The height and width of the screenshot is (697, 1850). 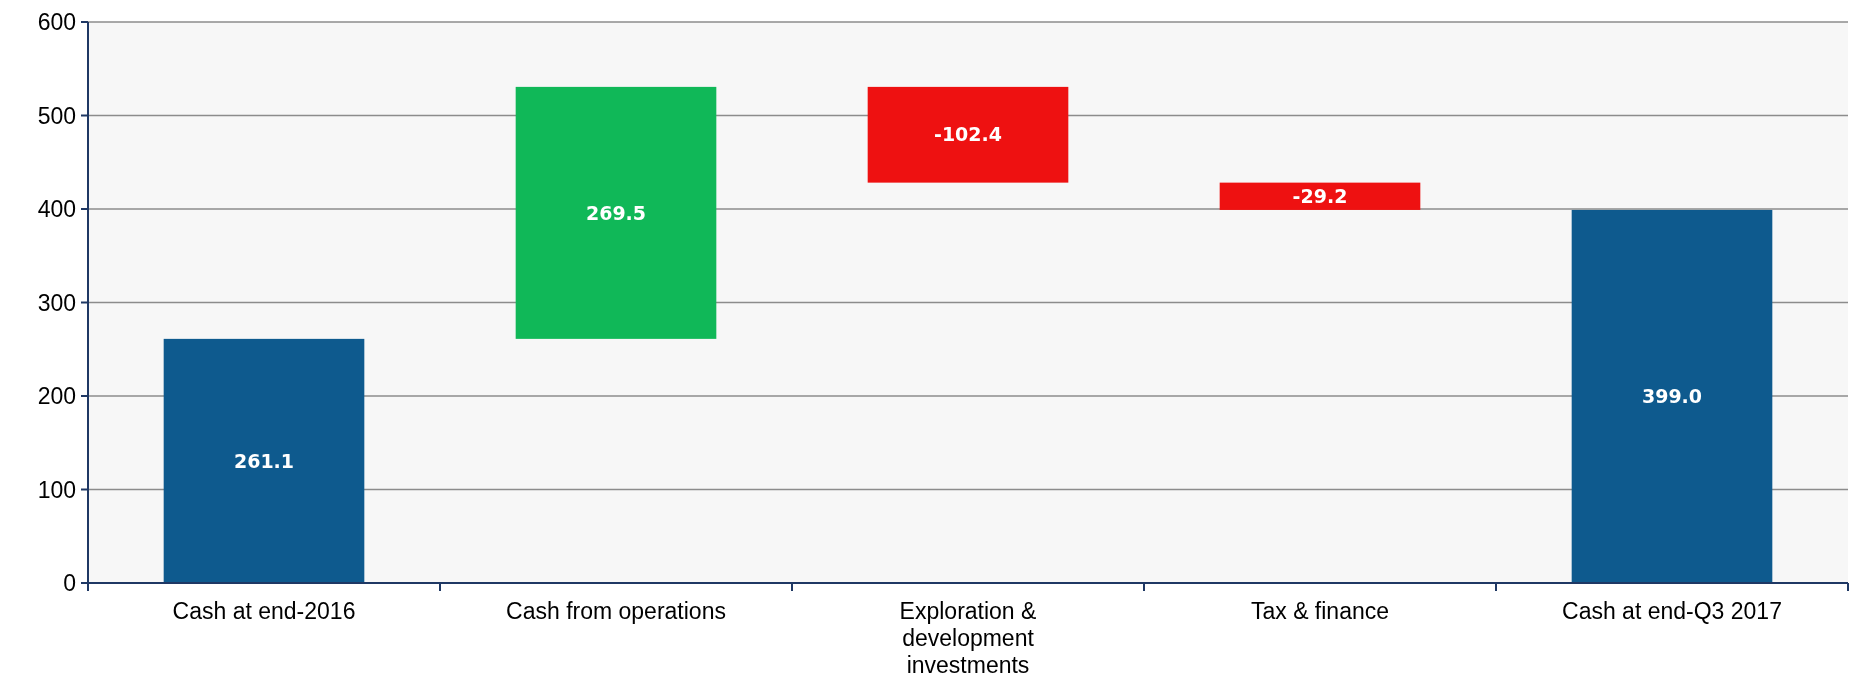 I want to click on y-tick-label: 400, so click(x=56, y=209).